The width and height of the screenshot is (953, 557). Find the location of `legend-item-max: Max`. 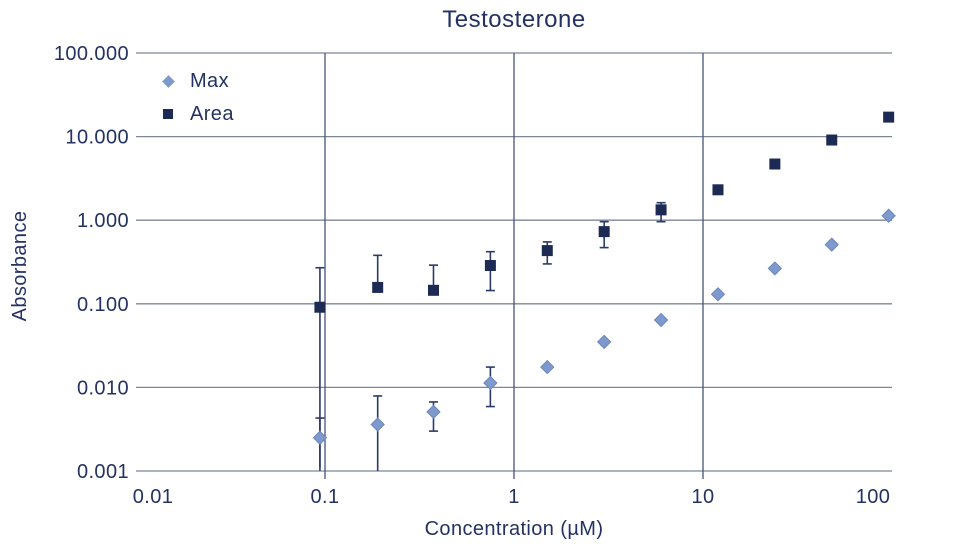

legend-item-max: Max is located at coordinates (197, 81).